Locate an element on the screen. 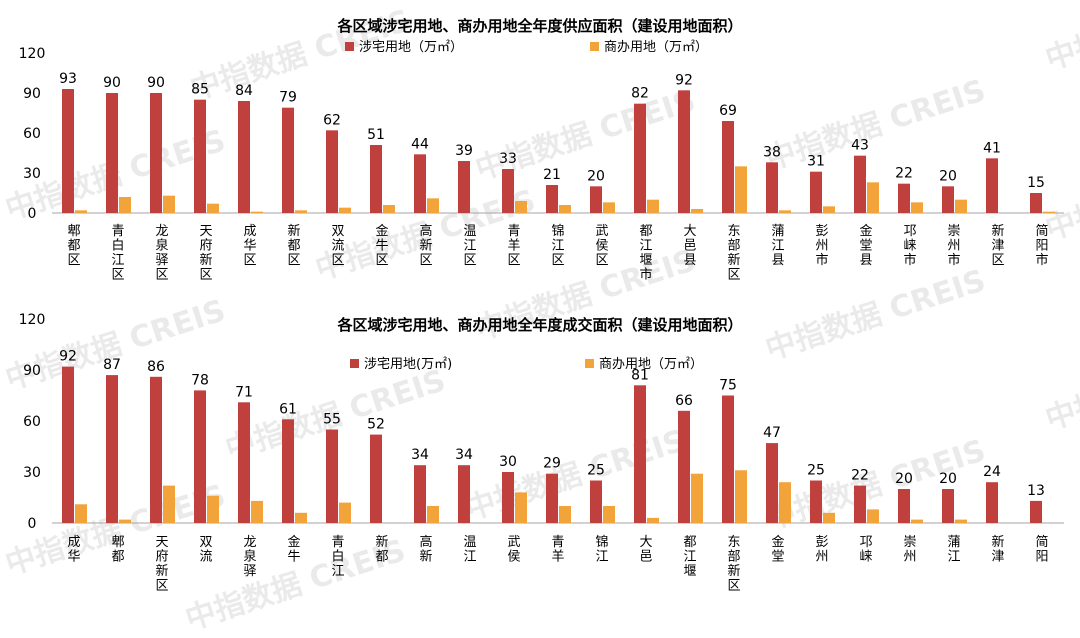 The image size is (1080, 638). category-label: 武侯 is located at coordinates (513, 550).